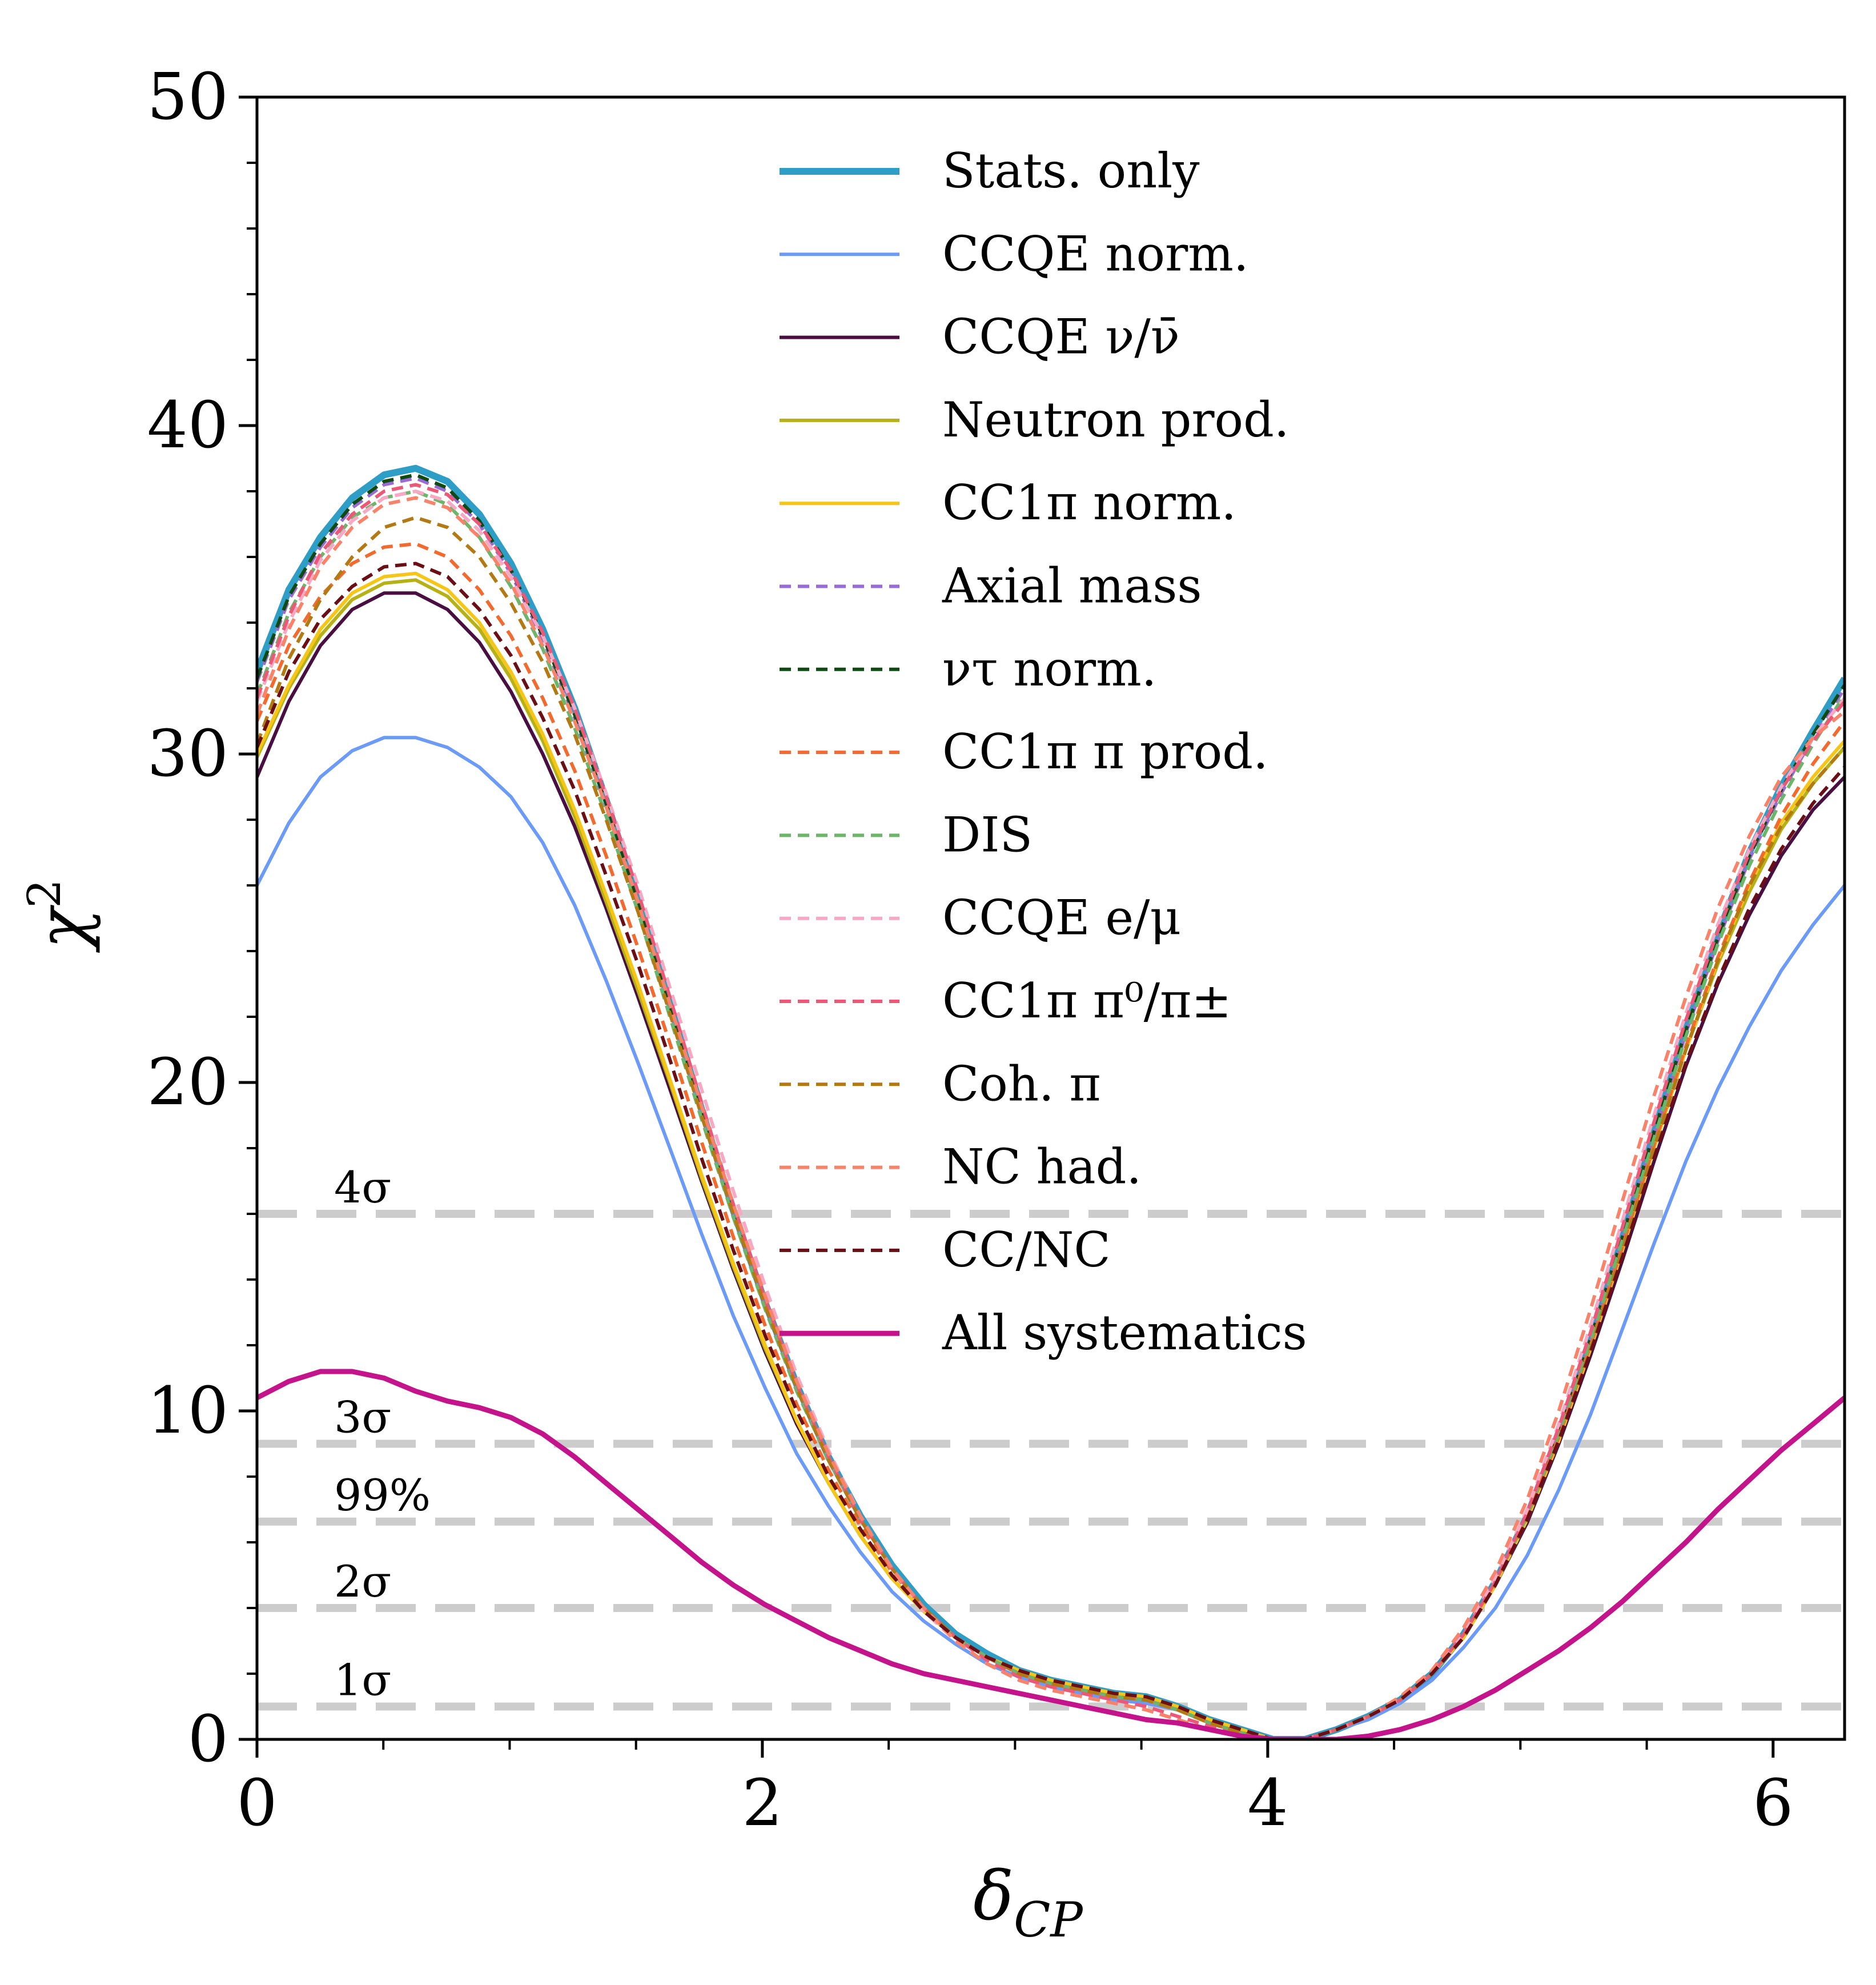  Describe the element at coordinates (1095, 254) in the screenshot. I see `legend-label-1: CCQE norm.` at that location.